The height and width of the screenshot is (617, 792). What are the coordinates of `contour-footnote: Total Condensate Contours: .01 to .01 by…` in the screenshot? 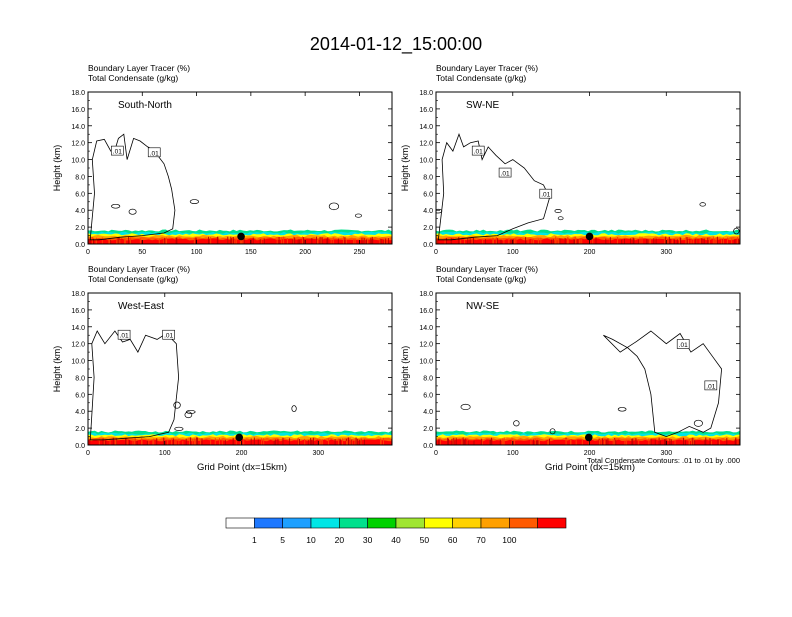 It's located at (663, 460).